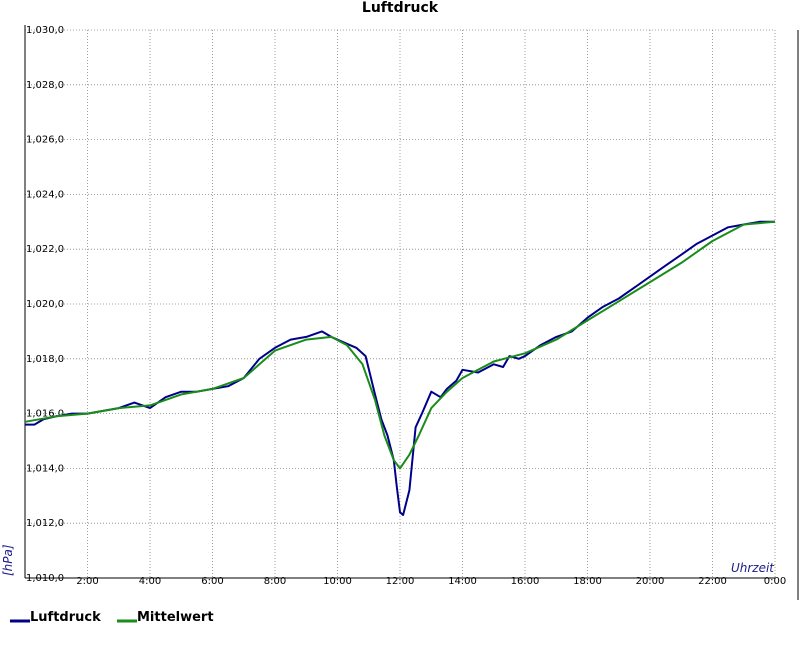  I want to click on y-tick-label: 1,020,0, so click(45, 304).